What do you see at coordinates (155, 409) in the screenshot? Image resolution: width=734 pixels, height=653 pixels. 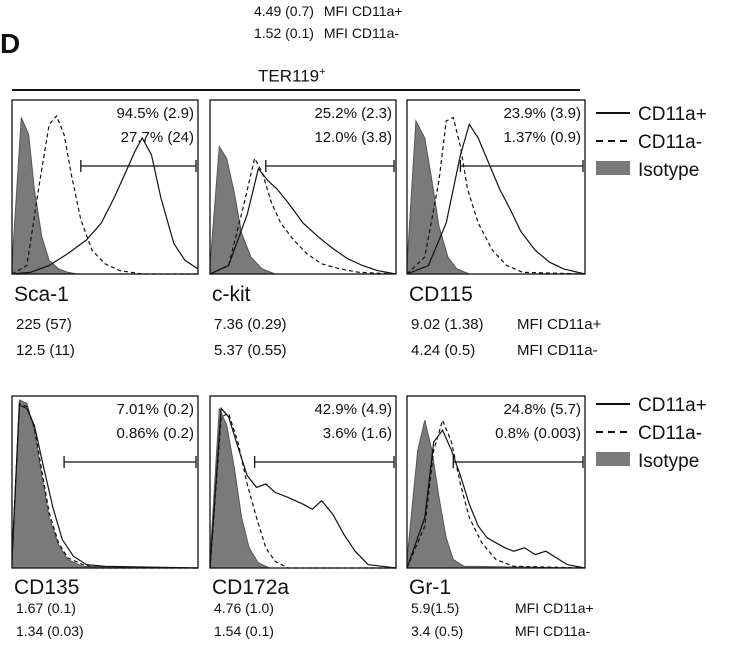 I see `gate-pct-pos-4: 7.01% (0.2)` at bounding box center [155, 409].